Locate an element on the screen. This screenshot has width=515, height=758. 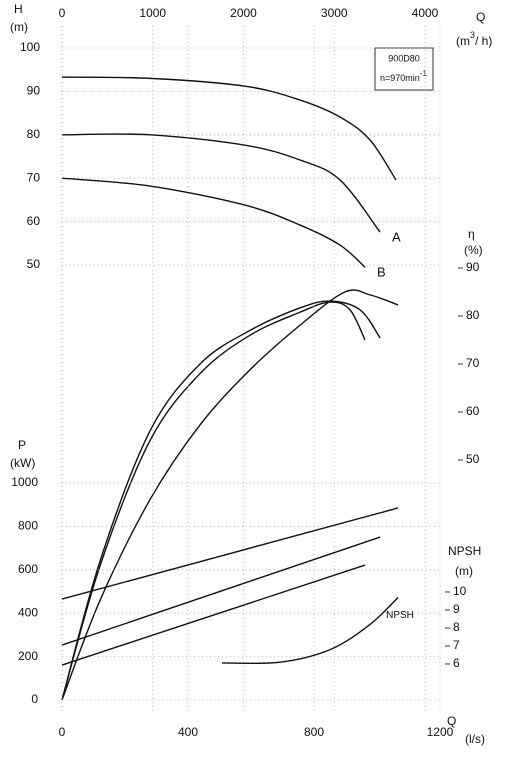
x-tick-label: 3000 is located at coordinates (334, 13).